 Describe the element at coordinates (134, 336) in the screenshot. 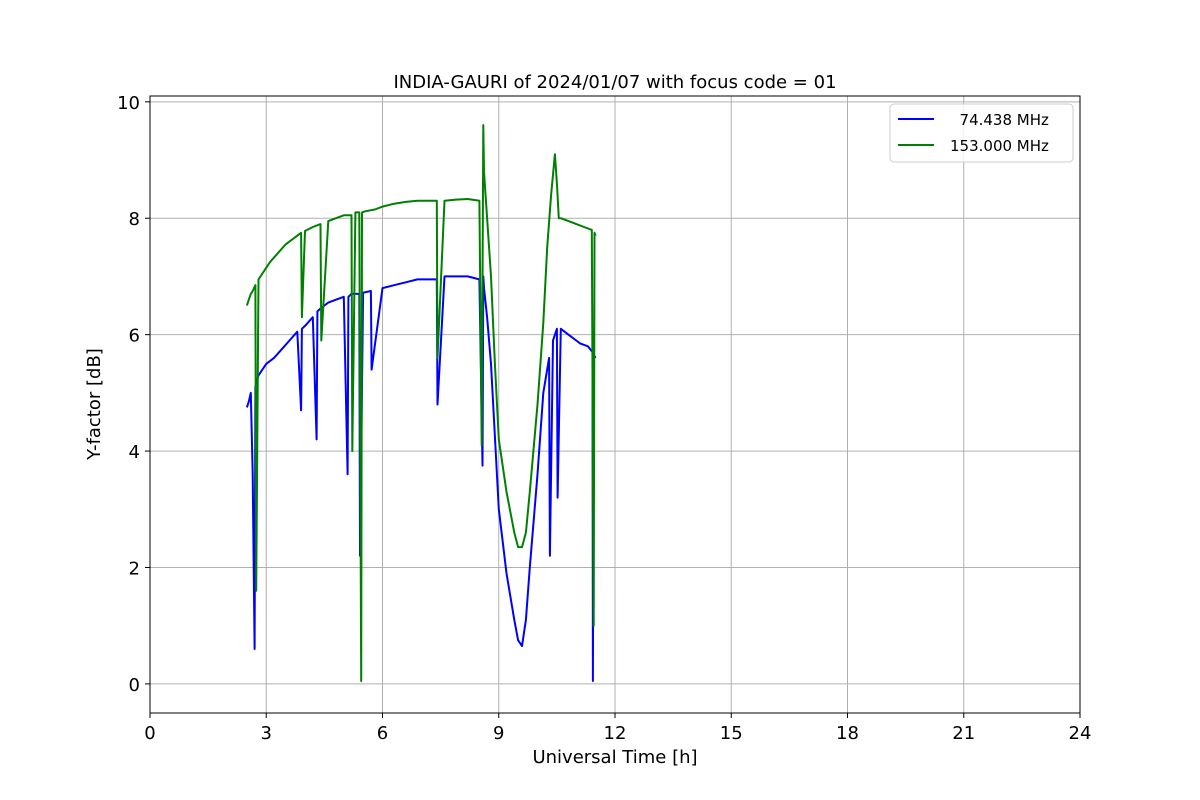

I see `y-tick-label: 6` at that location.